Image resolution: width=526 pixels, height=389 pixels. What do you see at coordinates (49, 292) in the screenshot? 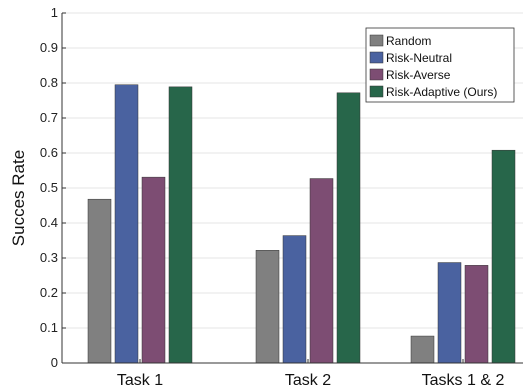
I see `y-tick-label: 0.2` at bounding box center [49, 292].